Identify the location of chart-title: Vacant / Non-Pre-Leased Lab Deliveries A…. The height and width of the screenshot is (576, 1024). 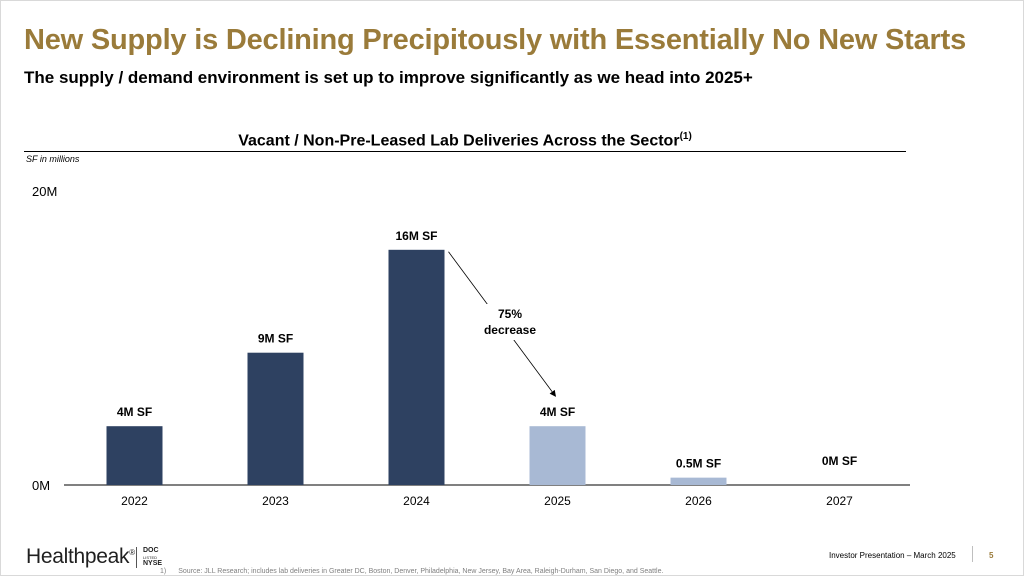
(465, 140).